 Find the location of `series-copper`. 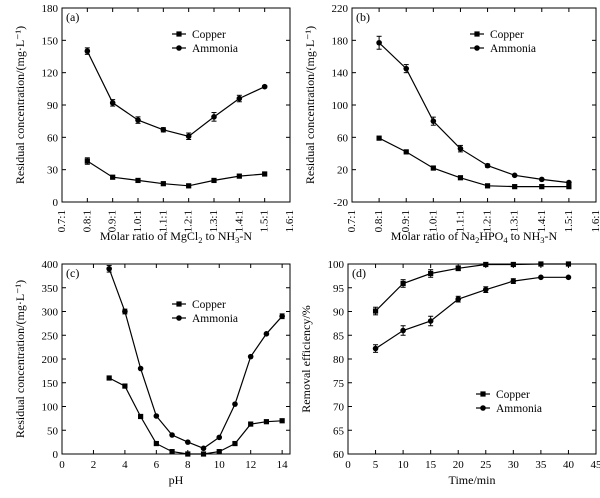

series-copper is located at coordinates (472, 288).